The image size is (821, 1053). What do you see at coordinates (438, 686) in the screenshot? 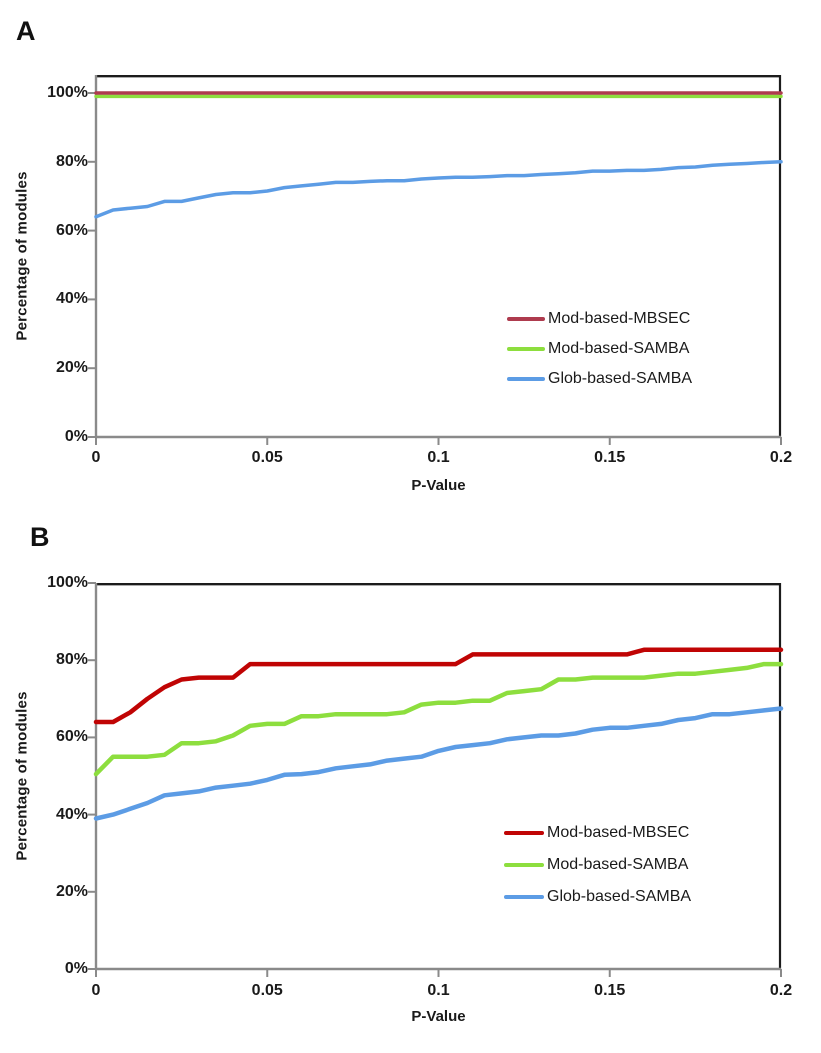
I see `series-line-mod-based-mbsec` at bounding box center [438, 686].